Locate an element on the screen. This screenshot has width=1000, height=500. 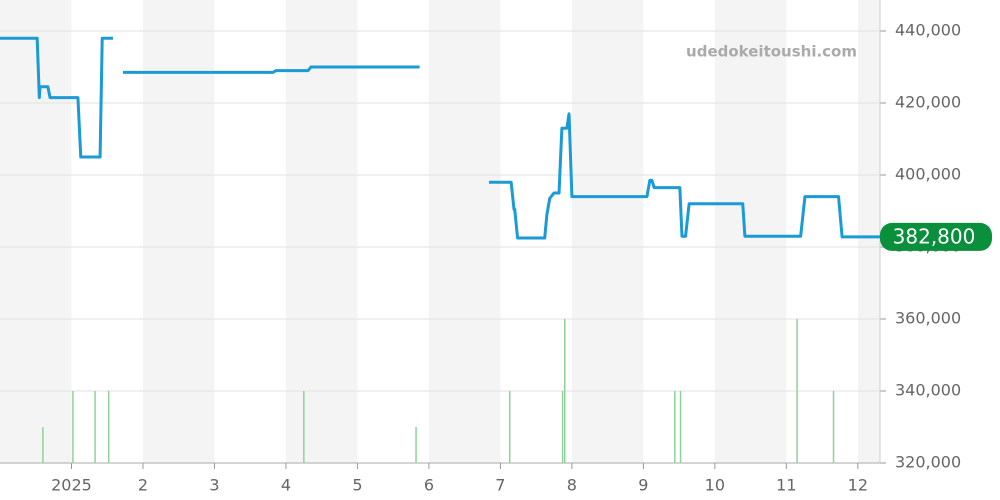
y-tick-label: 360,000 is located at coordinates (928, 318).